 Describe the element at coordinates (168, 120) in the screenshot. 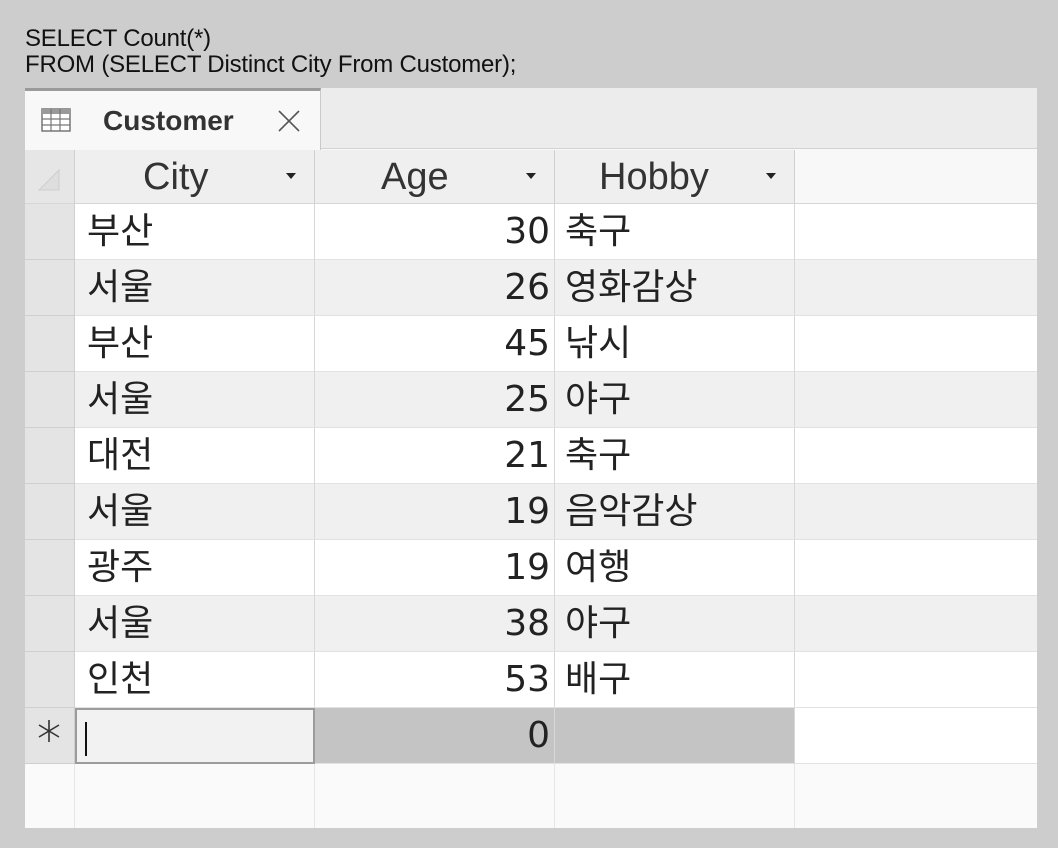

I see `tab-label: Customer` at that location.